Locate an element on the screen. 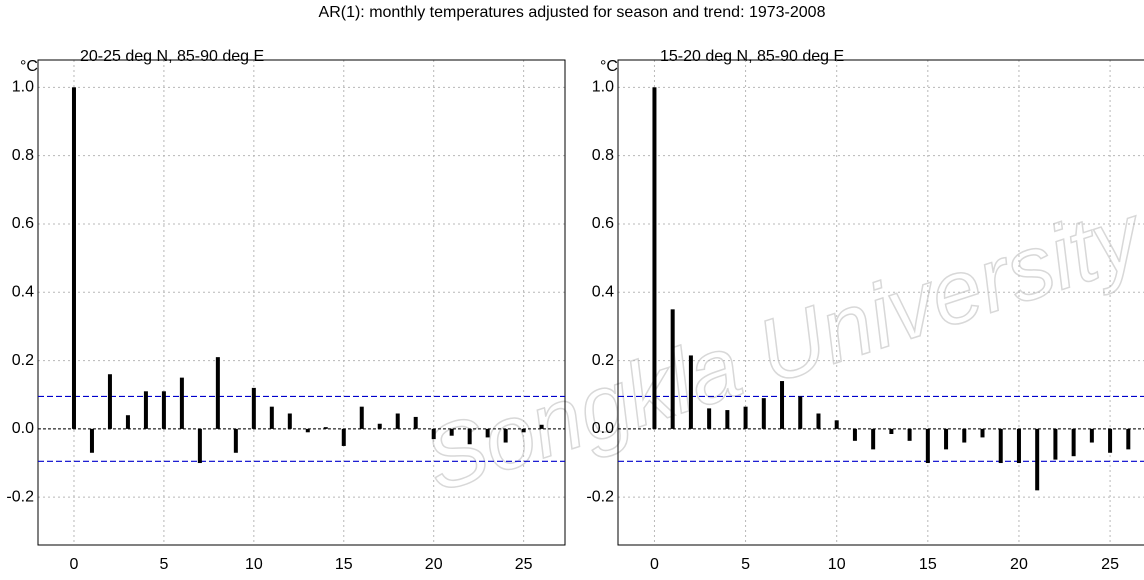 This screenshot has width=1144, height=580. subtitle: 15-20 deg N, 85-90 deg E is located at coordinates (752, 56).